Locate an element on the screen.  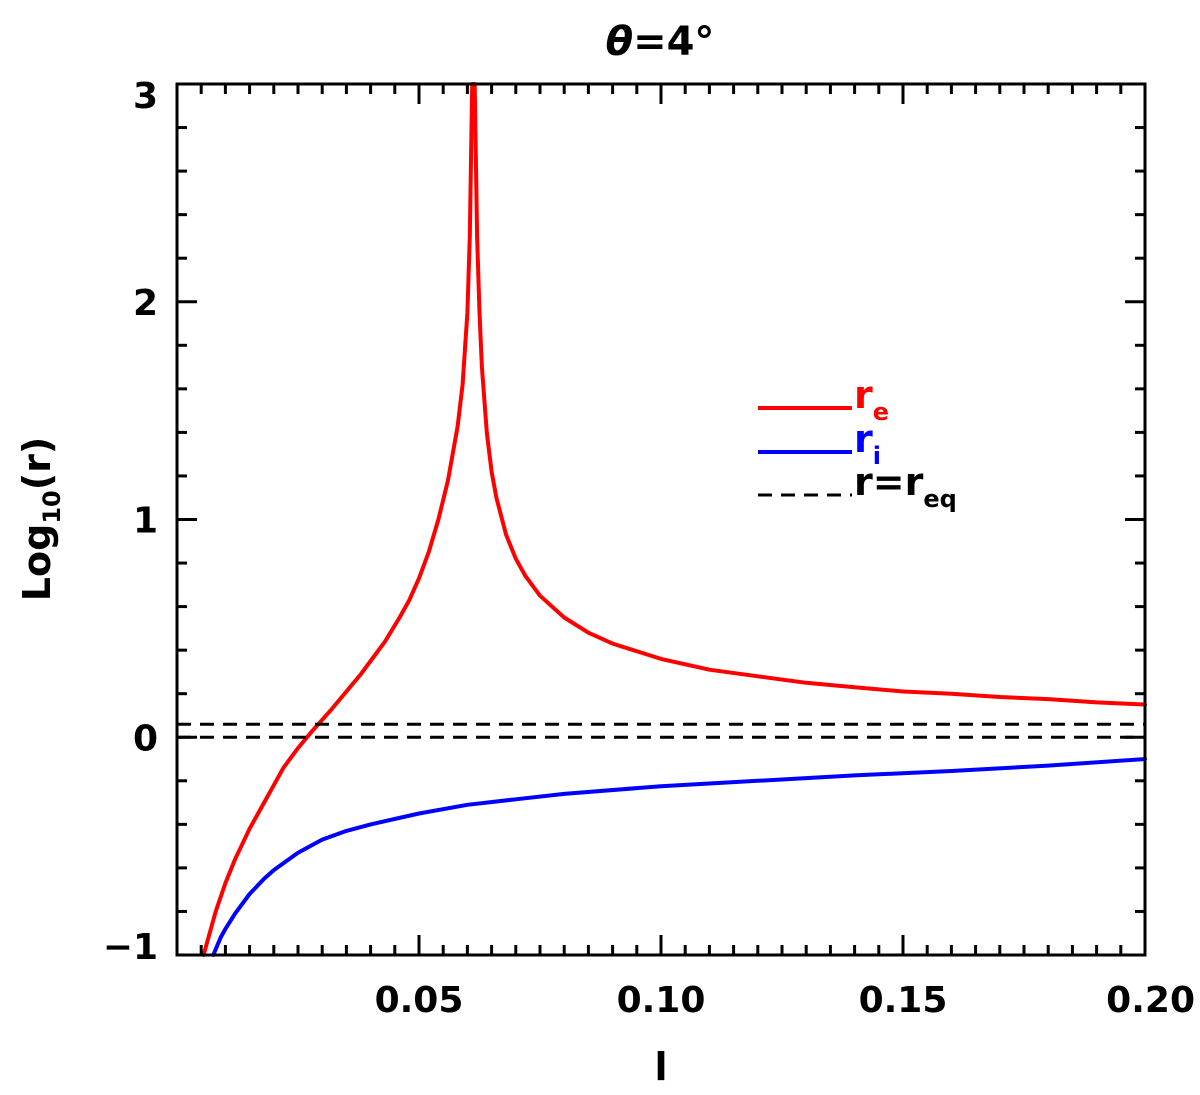
y-axis-label: Log10(r) is located at coordinates (40, 519).